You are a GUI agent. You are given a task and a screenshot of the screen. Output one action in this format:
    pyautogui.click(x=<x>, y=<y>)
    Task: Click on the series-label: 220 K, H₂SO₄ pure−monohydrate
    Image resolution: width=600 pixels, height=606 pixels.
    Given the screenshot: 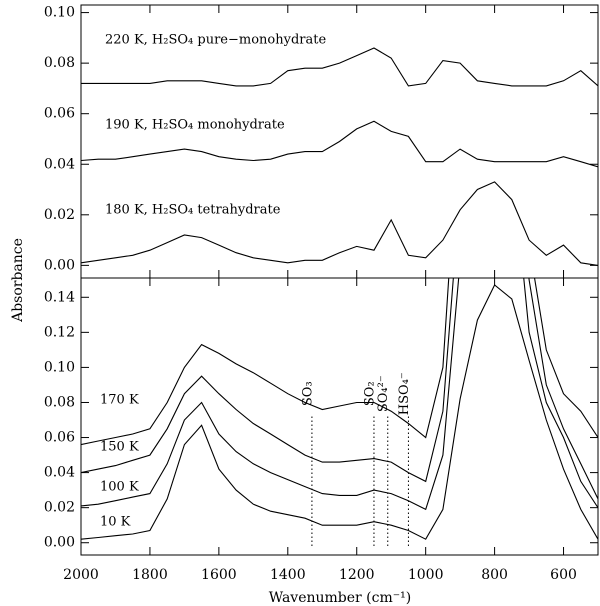 What is the action you would take?
    pyautogui.click(x=215, y=40)
    